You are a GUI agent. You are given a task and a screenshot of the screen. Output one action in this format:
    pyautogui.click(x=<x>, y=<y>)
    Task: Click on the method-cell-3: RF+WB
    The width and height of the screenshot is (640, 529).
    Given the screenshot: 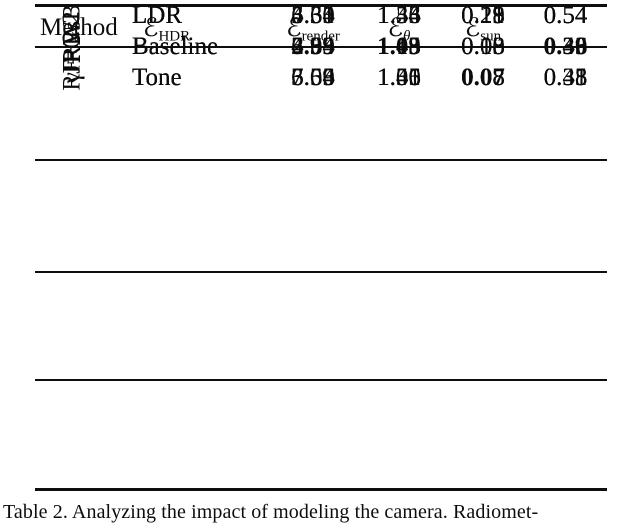 What is the action you would take?
    pyautogui.click(x=72, y=46)
    